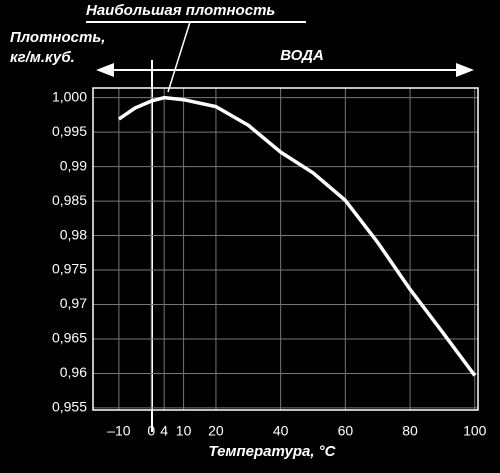  What do you see at coordinates (346, 431) in the screenshot?
I see `x-tick-label: 60` at bounding box center [346, 431].